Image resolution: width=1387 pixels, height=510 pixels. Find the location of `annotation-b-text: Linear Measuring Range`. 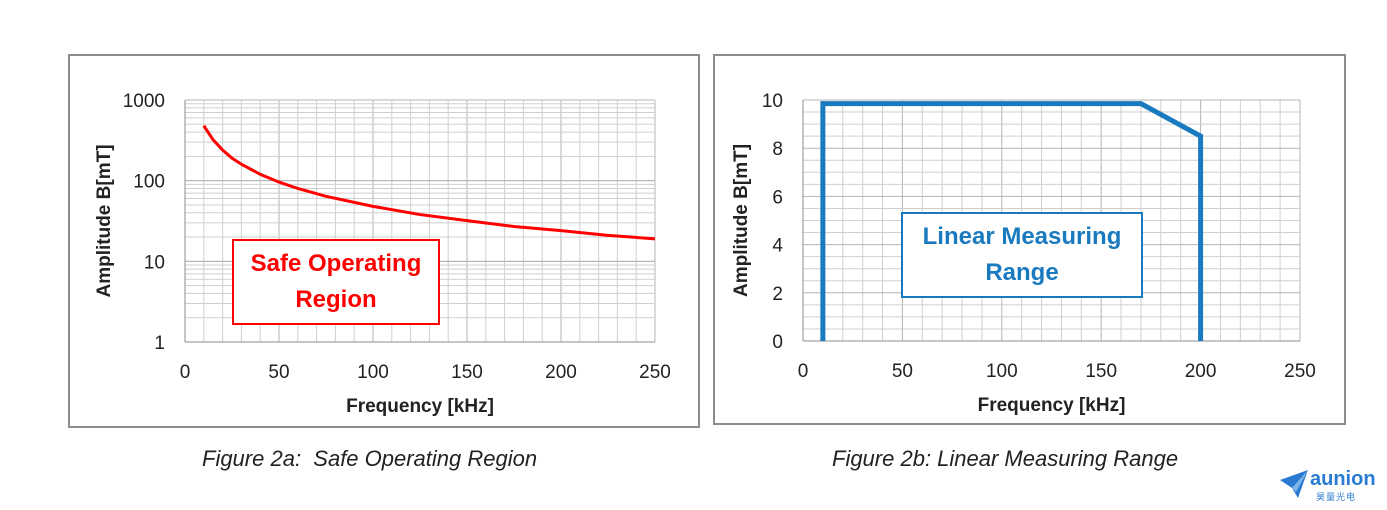

annotation-b-text: Linear Measuring Range is located at coordinates (1022, 254).